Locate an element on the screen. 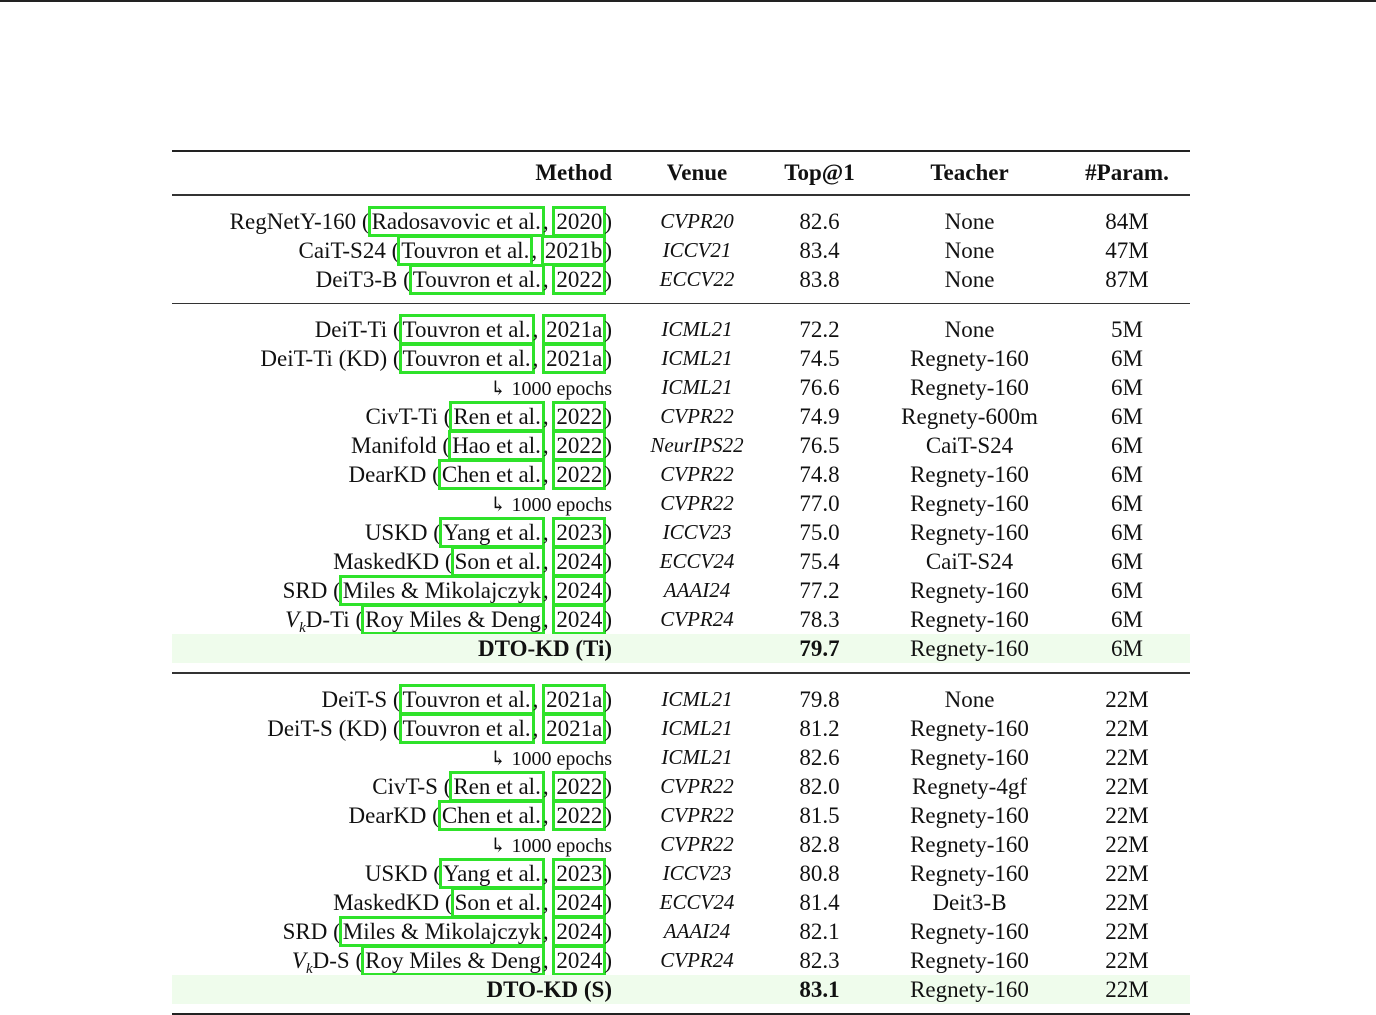 The height and width of the screenshot is (1015, 1376). cell-teacher: CaiT-S24 is located at coordinates (969, 445).